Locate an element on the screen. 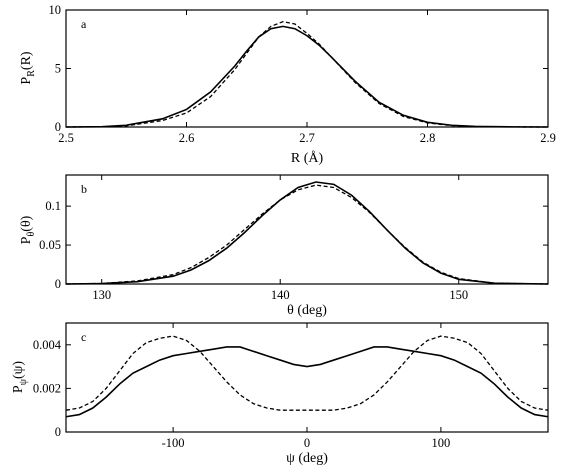  x-tick-label: 2.7 is located at coordinates (307, 138).